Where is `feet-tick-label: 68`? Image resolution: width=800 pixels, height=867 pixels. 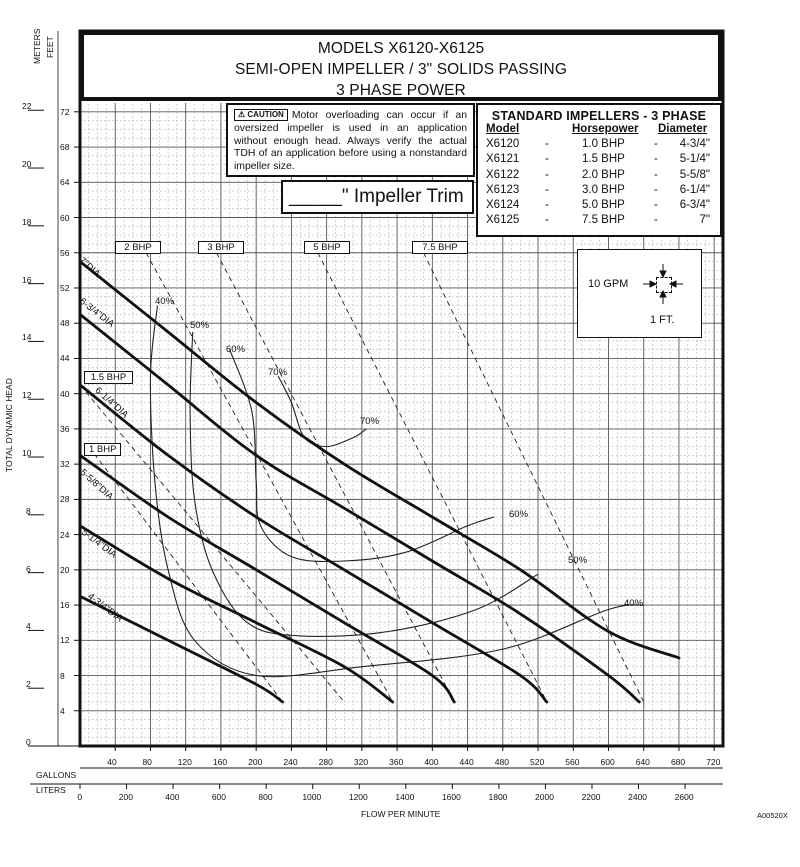 feet-tick-label: 68 is located at coordinates (65, 147).